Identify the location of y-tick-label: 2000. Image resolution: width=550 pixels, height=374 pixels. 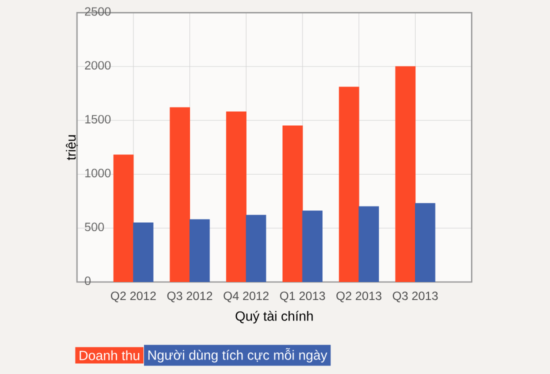
(97, 65).